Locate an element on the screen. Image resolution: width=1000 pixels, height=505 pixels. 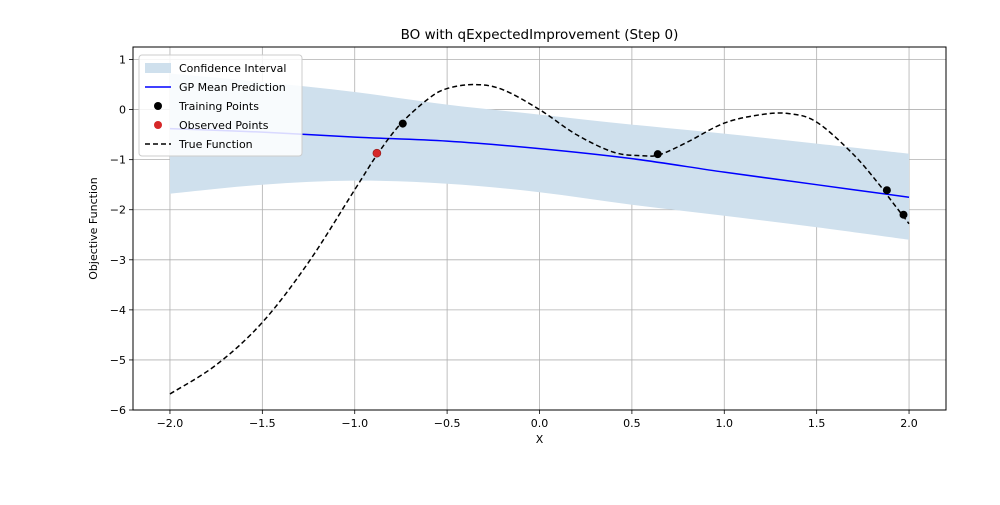
y-tick-label: −5 is located at coordinates (118, 360).